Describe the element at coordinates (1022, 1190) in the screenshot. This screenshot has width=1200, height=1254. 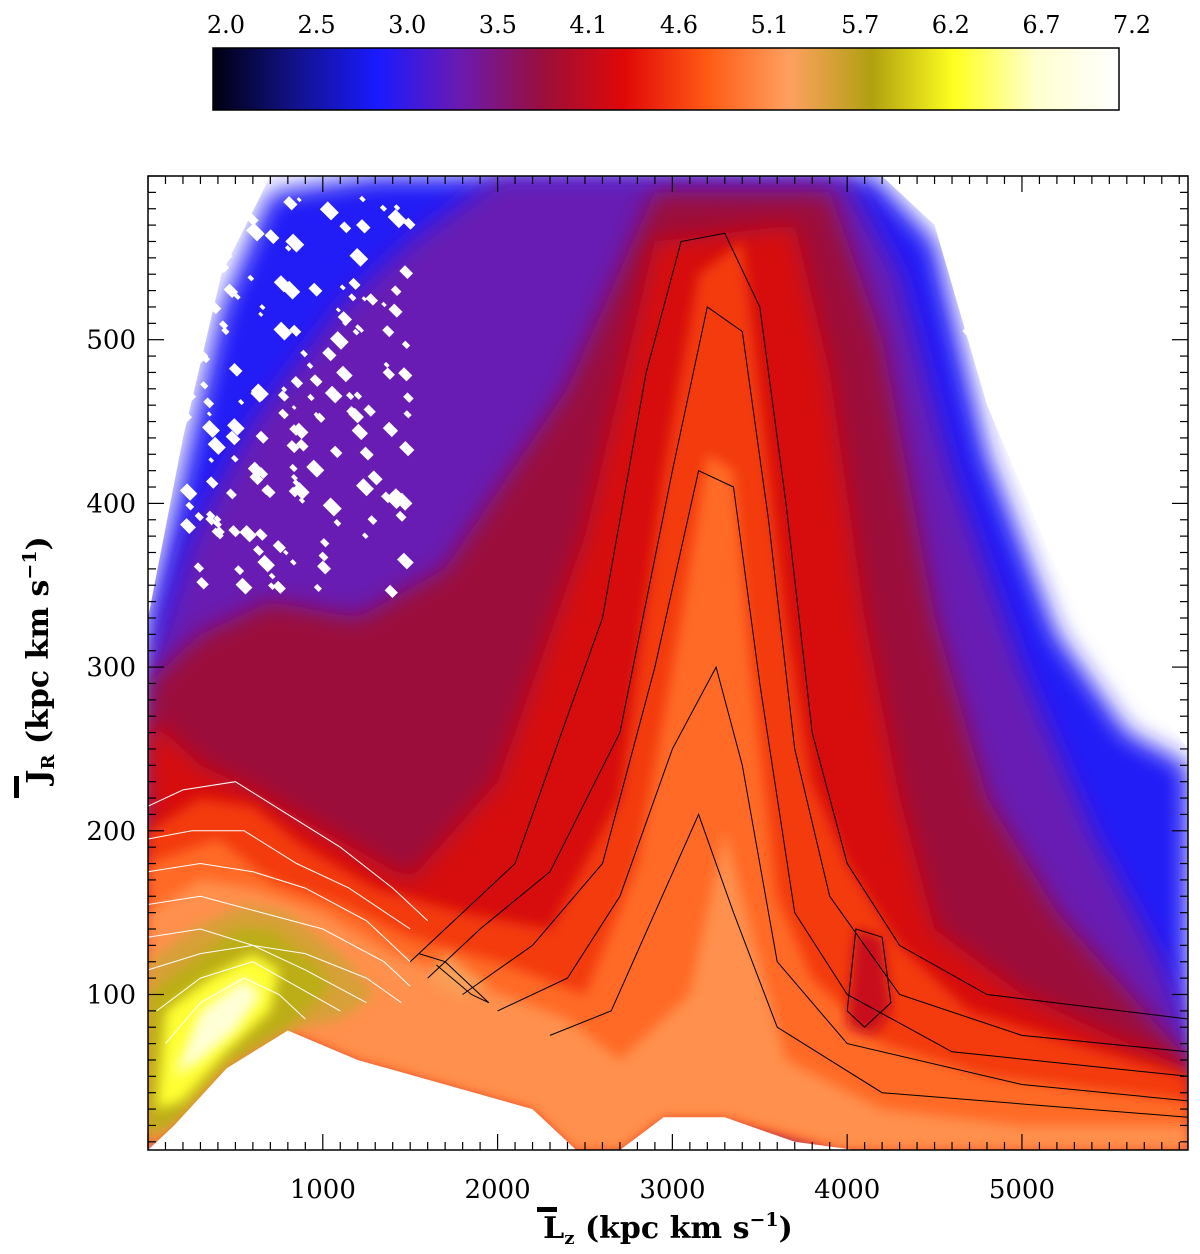
I see `x-tick-label: 5000` at that location.